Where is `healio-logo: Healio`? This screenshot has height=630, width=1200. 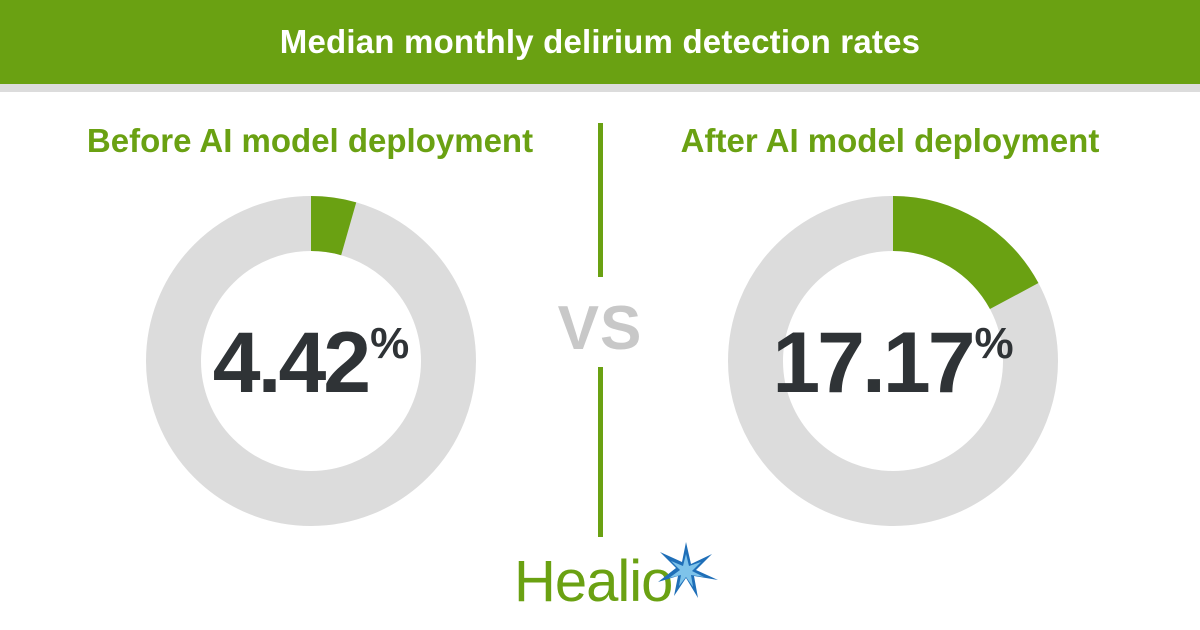 healio-logo: Healio is located at coordinates (624, 578).